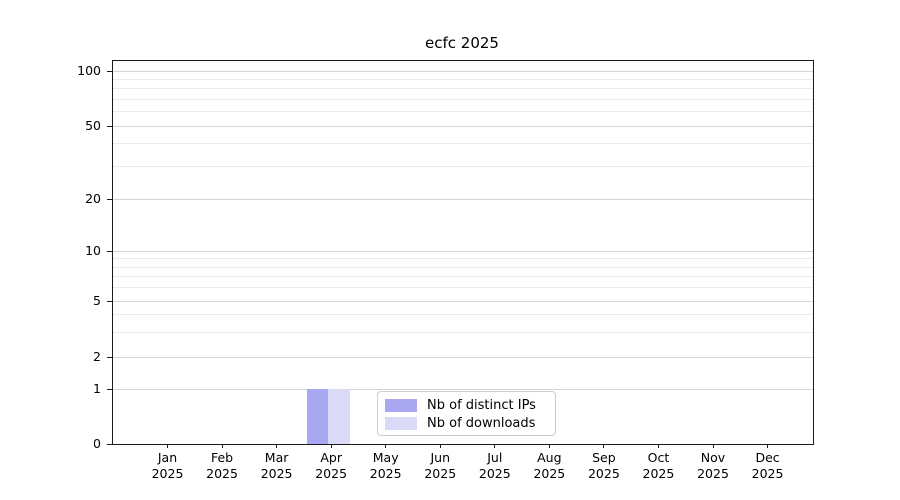 This screenshot has width=900, height=500. Describe the element at coordinates (97, 300) in the screenshot. I see `y-tick-label-5: 5` at that location.